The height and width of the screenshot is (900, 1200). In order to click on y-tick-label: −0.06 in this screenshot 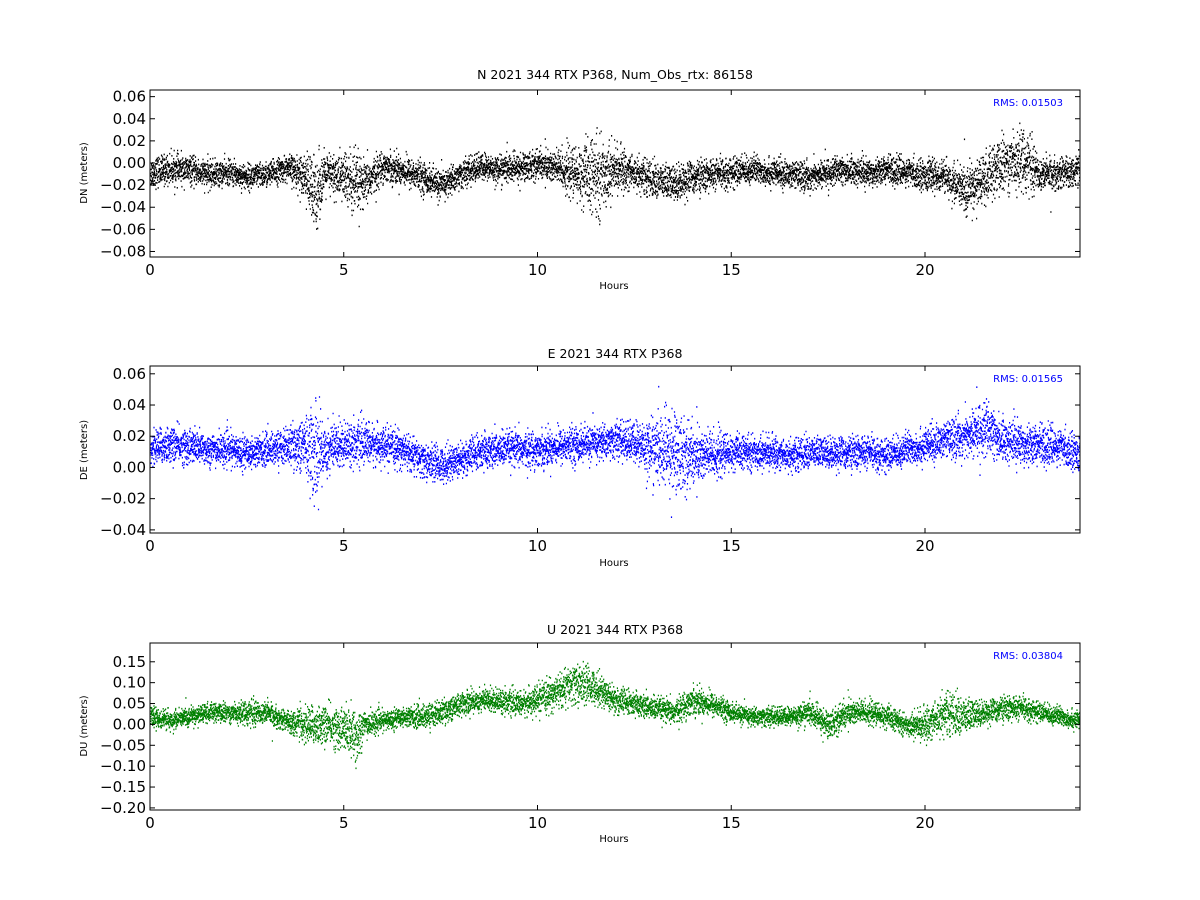, I will do `click(123, 229)`.